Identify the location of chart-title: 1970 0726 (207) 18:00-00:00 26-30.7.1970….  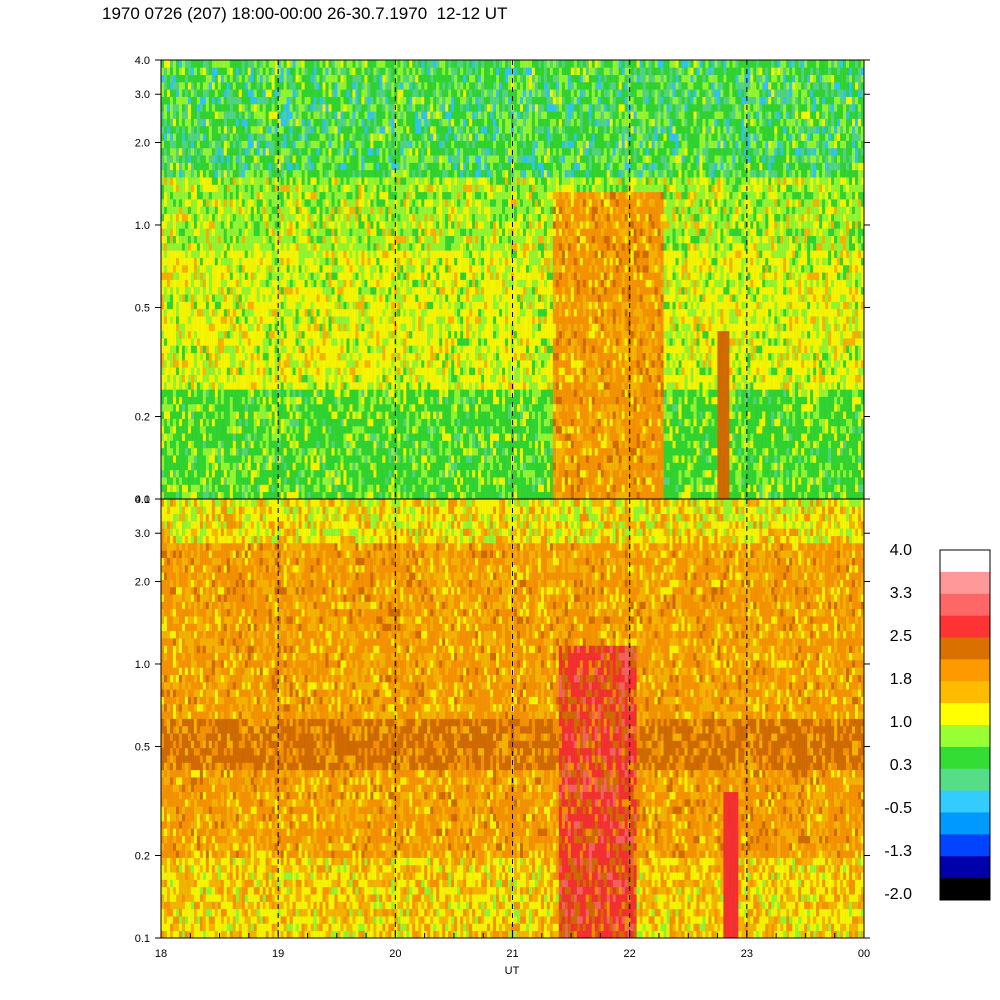
(304, 14).